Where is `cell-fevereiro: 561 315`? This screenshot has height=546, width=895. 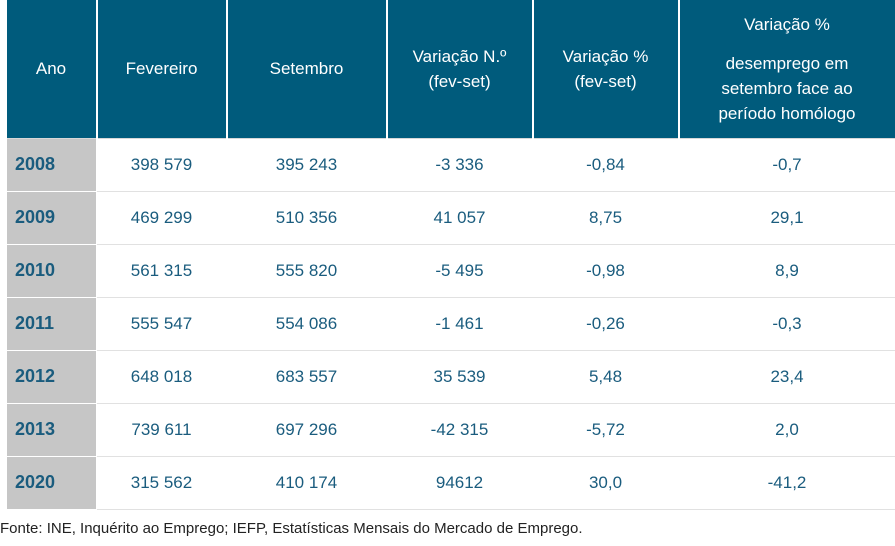 cell-fevereiro: 561 315 is located at coordinates (161, 271).